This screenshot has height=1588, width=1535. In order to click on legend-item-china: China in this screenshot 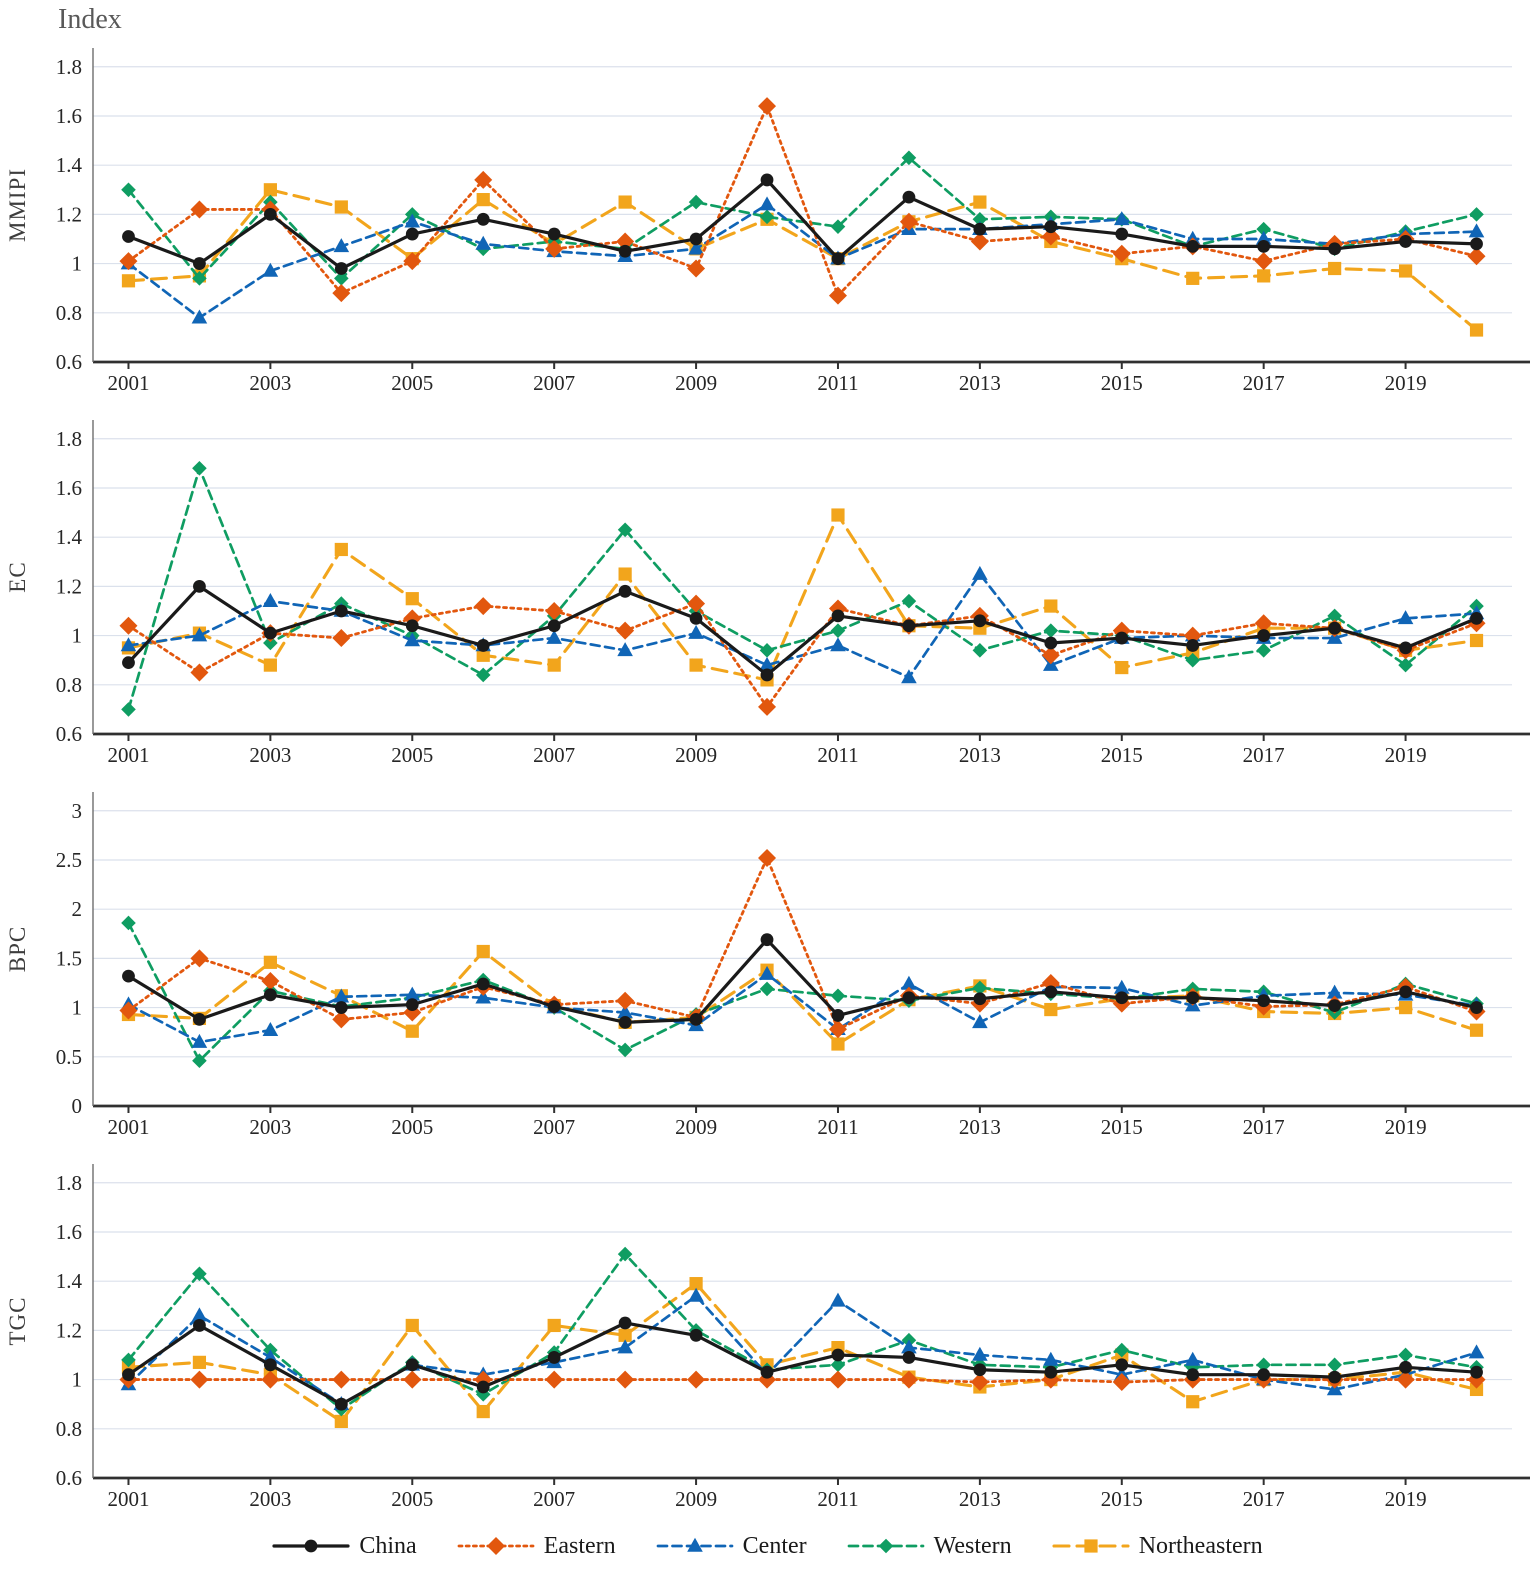, I will do `click(344, 1546)`.